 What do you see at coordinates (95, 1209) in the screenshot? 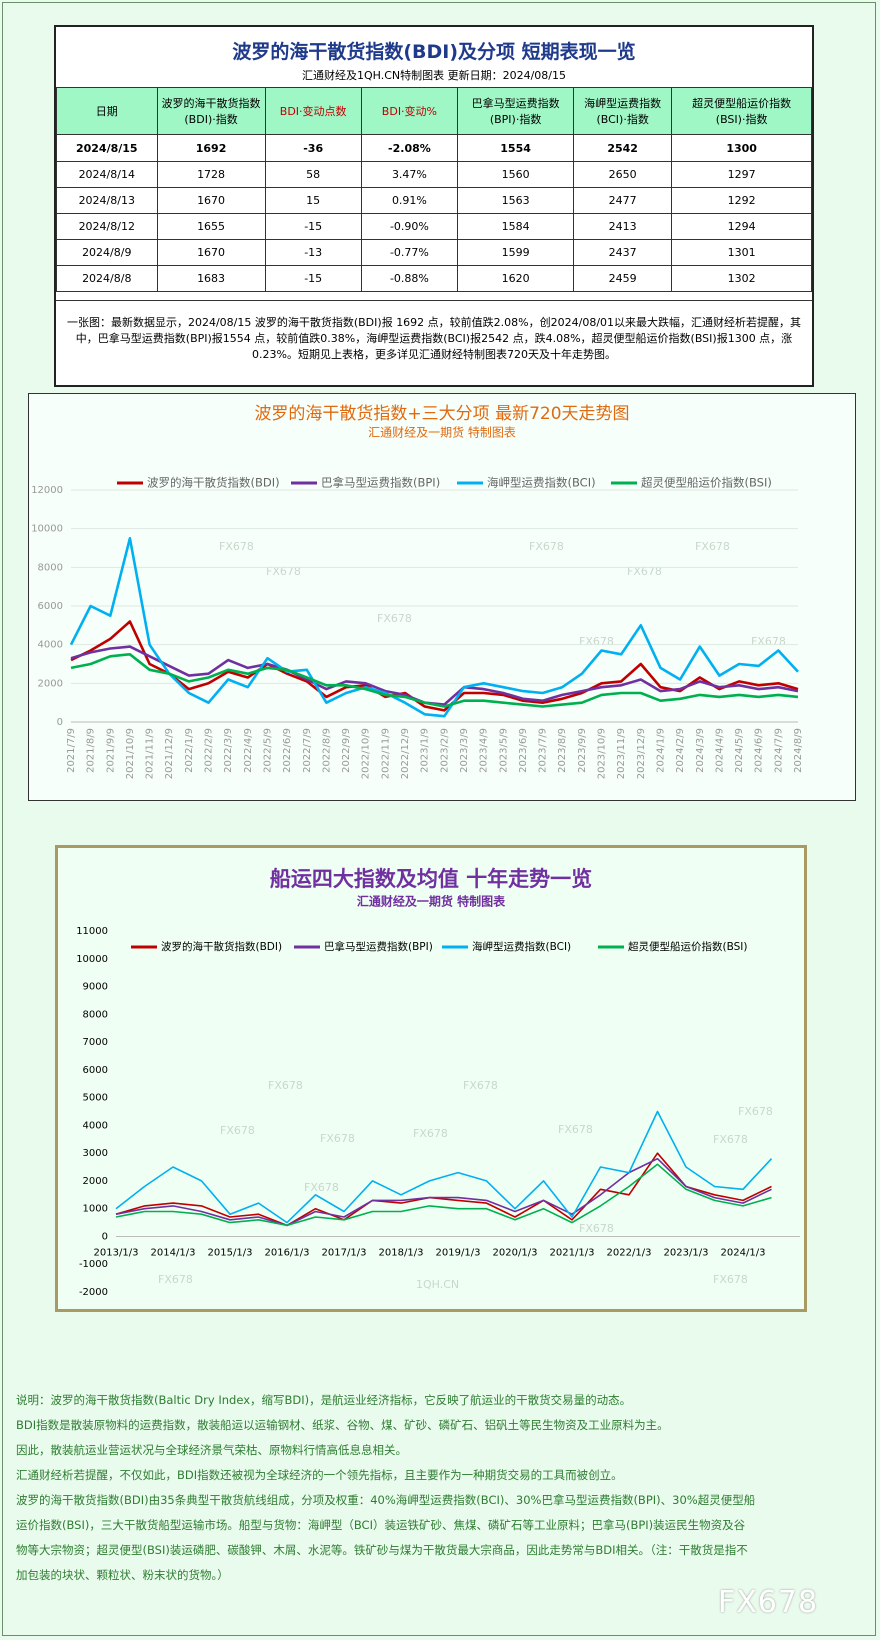
I see `y-tick-label: 1000` at bounding box center [95, 1209].